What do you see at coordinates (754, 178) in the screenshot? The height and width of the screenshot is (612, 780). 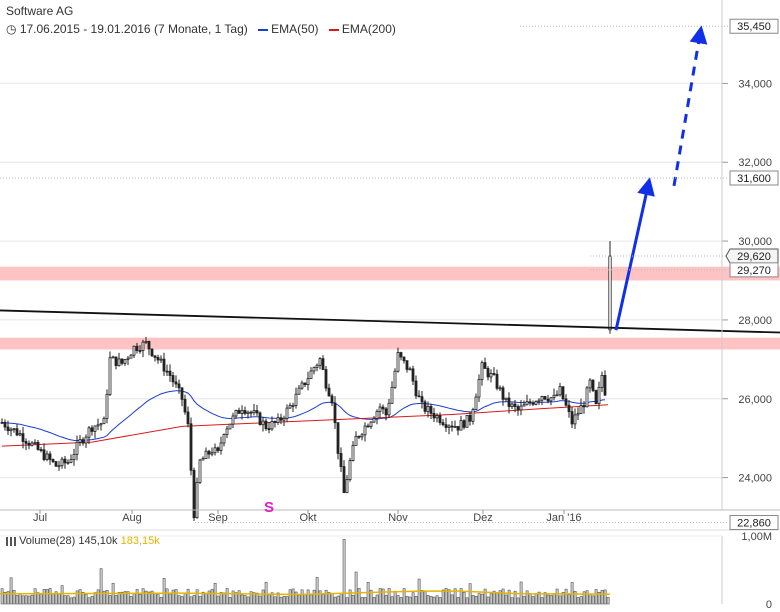 I see `level-box` at bounding box center [754, 178].